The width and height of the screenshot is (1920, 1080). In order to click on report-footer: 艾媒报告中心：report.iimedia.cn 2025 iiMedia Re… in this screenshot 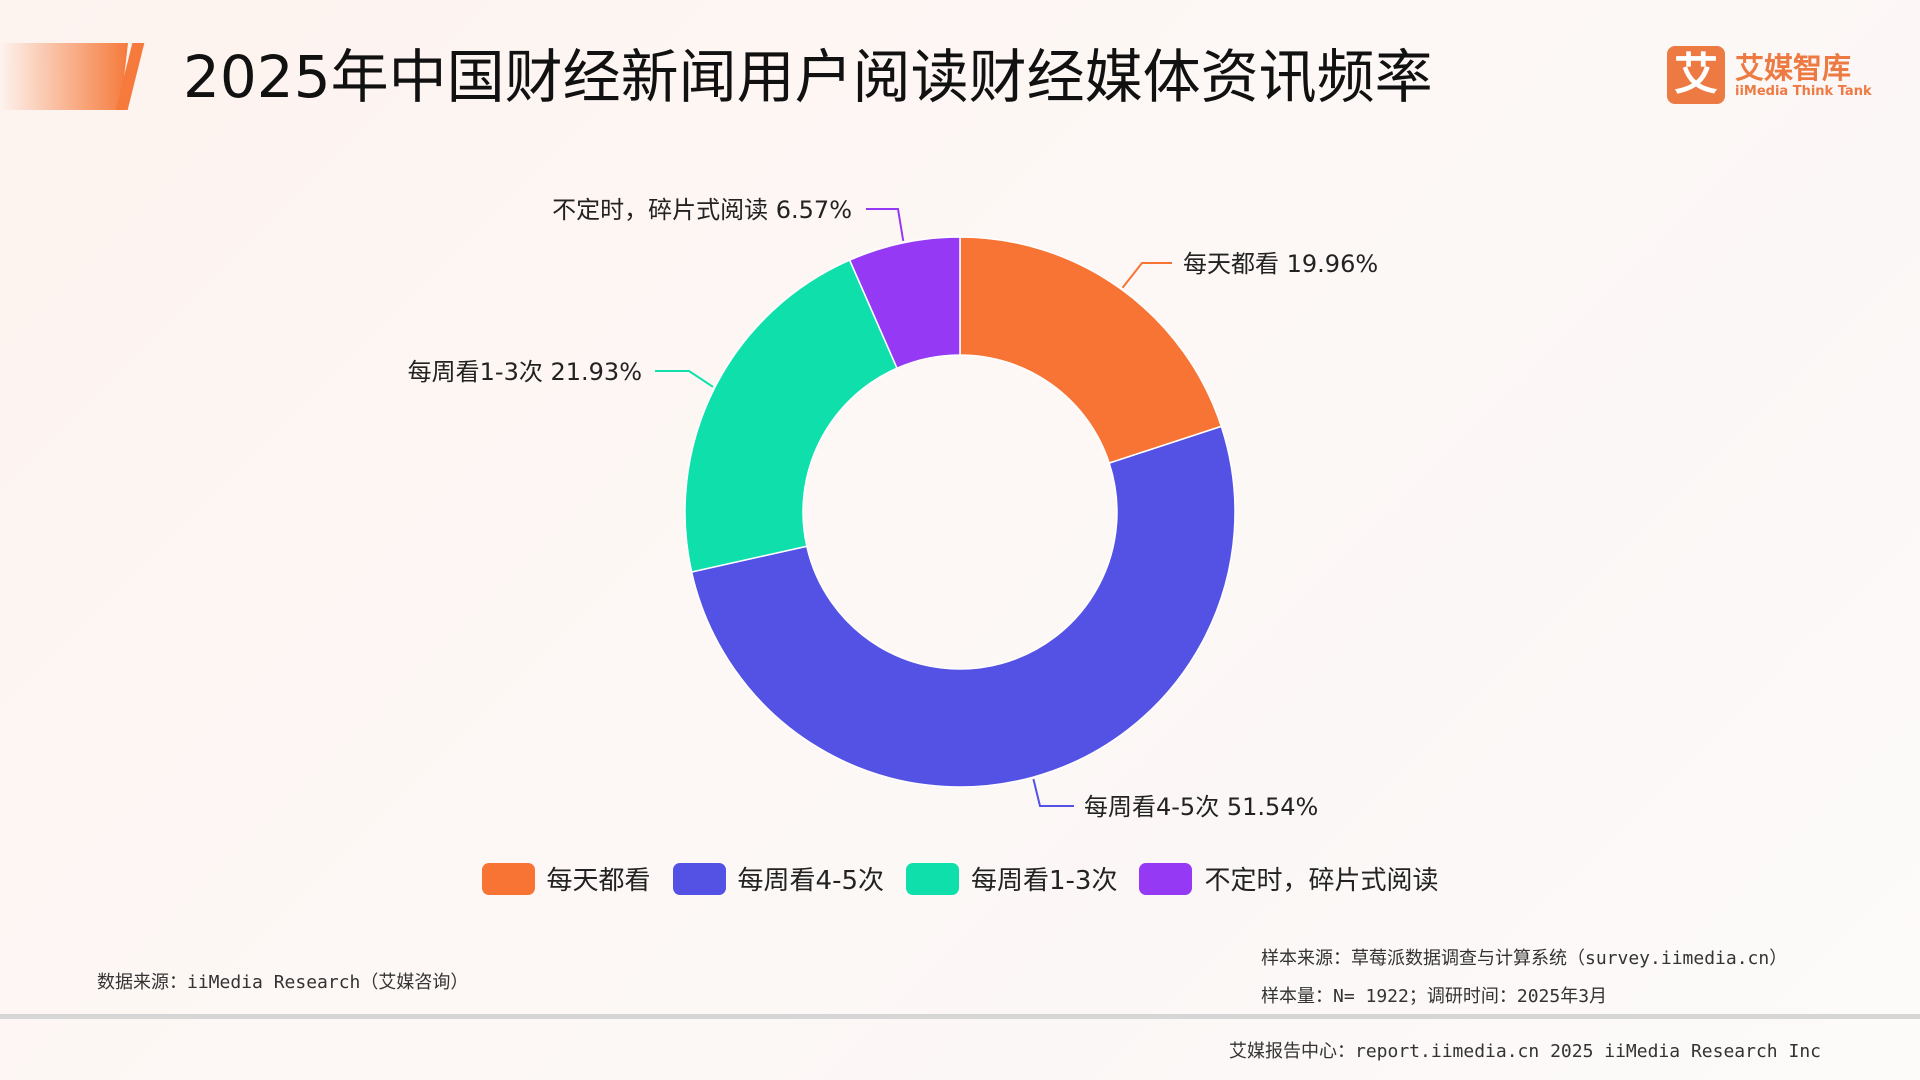, I will do `click(1525, 1051)`.